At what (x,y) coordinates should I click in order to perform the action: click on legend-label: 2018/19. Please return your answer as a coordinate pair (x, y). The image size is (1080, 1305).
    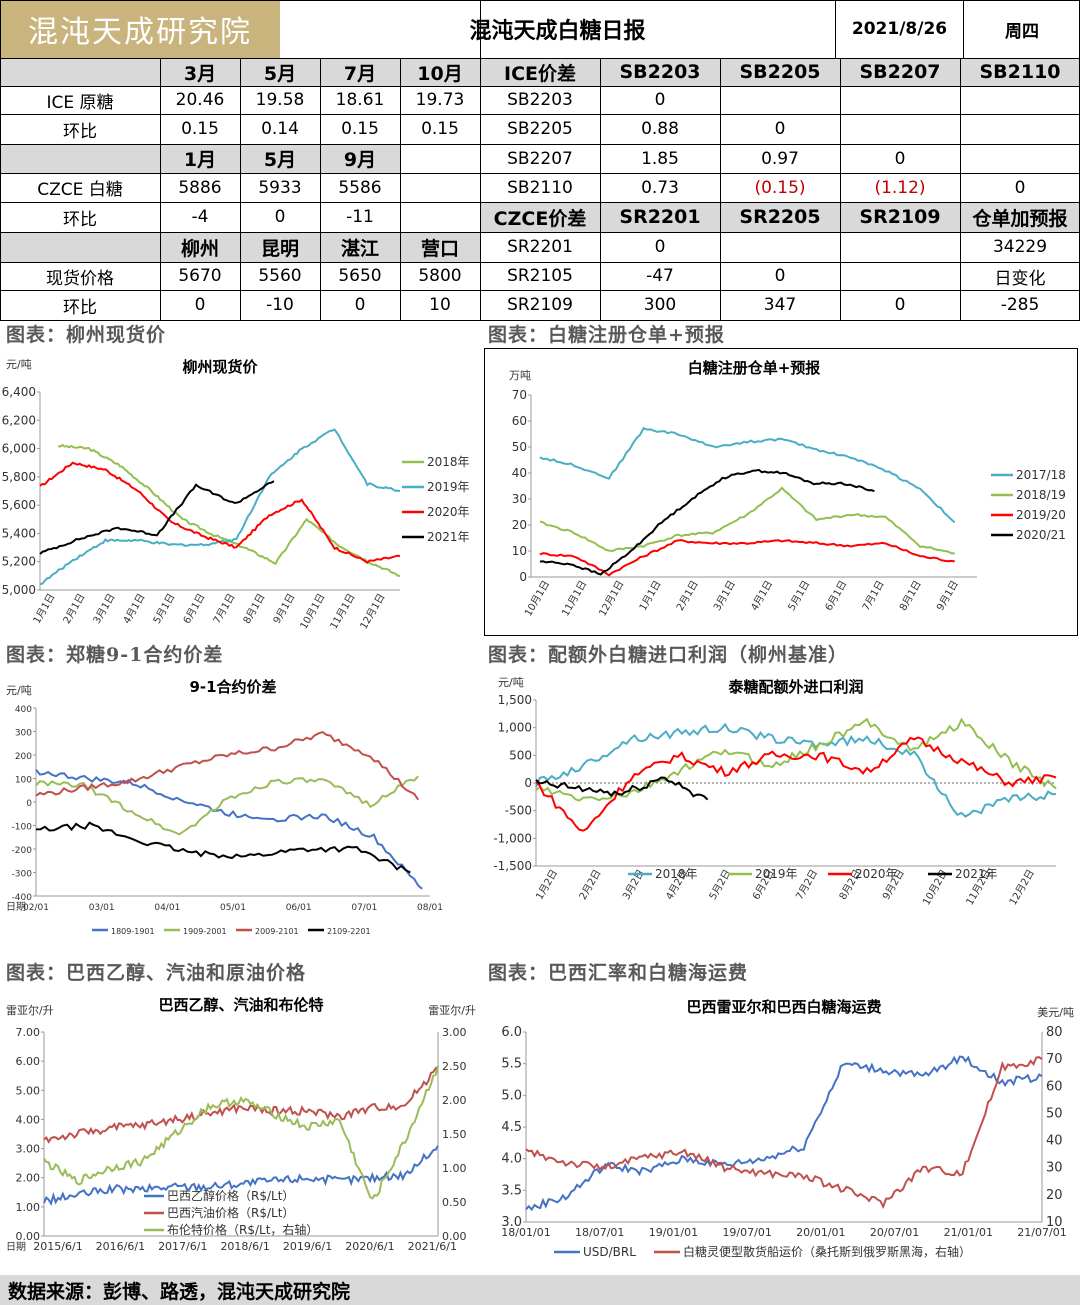
    Looking at the image, I should click on (1041, 495).